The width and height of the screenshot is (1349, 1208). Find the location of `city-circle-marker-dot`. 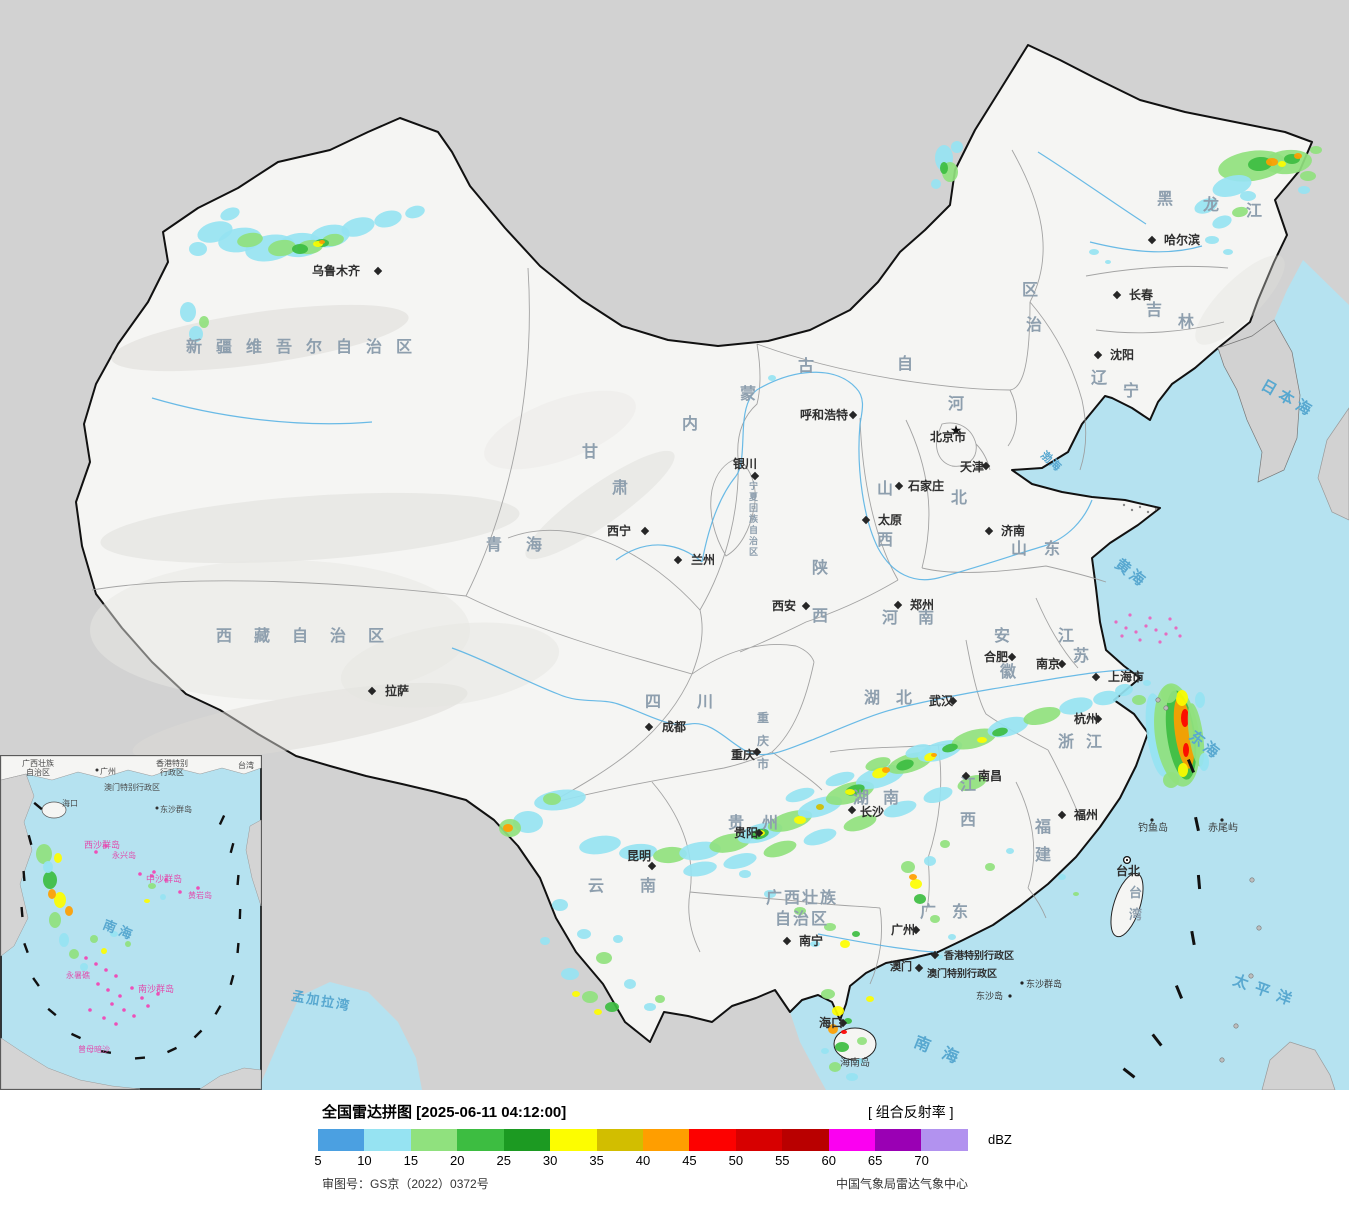

city-circle-marker-dot is located at coordinates (1127, 860).